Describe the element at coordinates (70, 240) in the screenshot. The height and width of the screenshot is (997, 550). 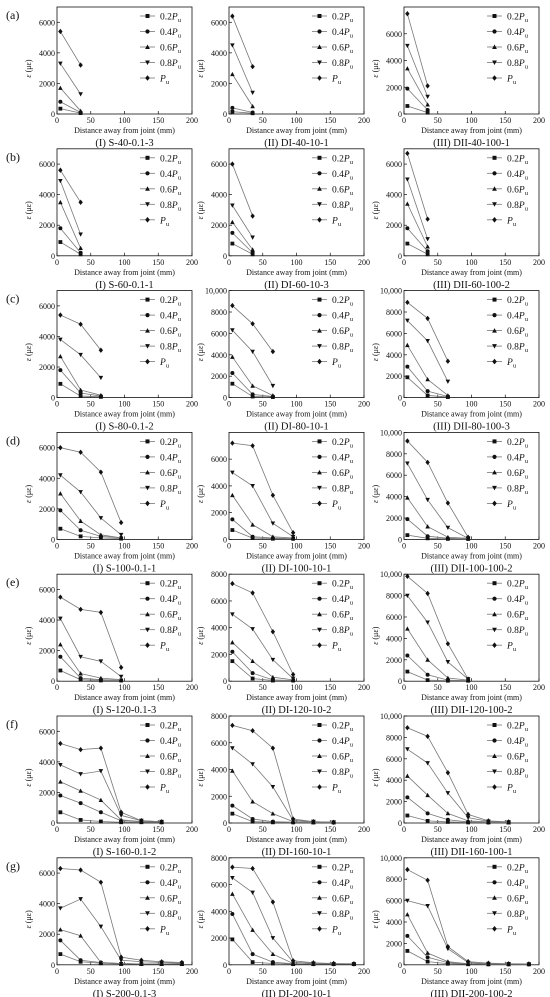
I see `series-circle` at that location.